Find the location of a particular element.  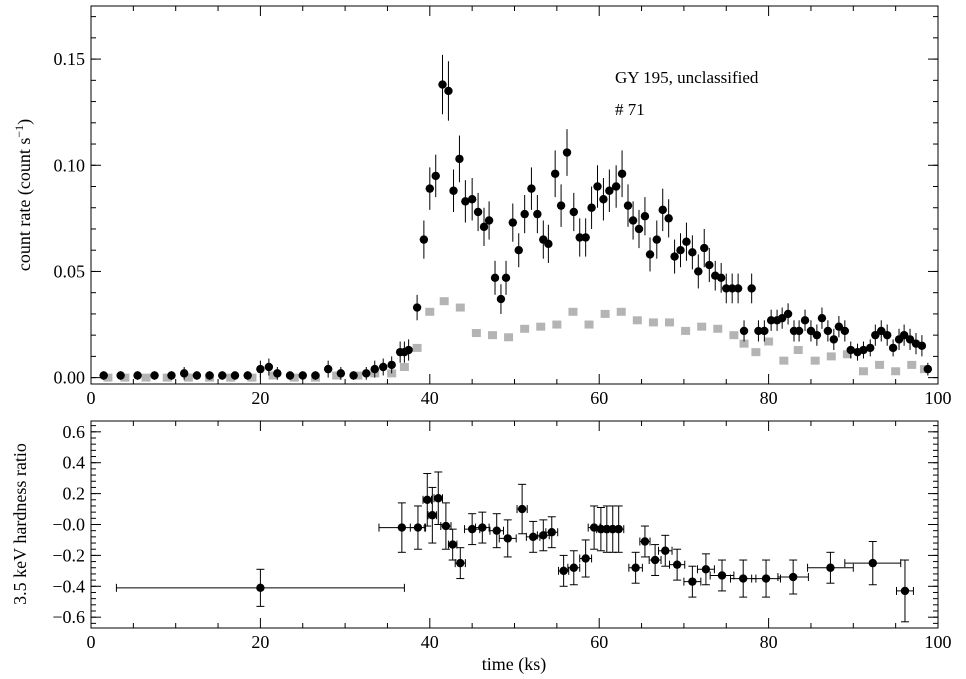

annotation-source-number: # 71 is located at coordinates (630, 109).